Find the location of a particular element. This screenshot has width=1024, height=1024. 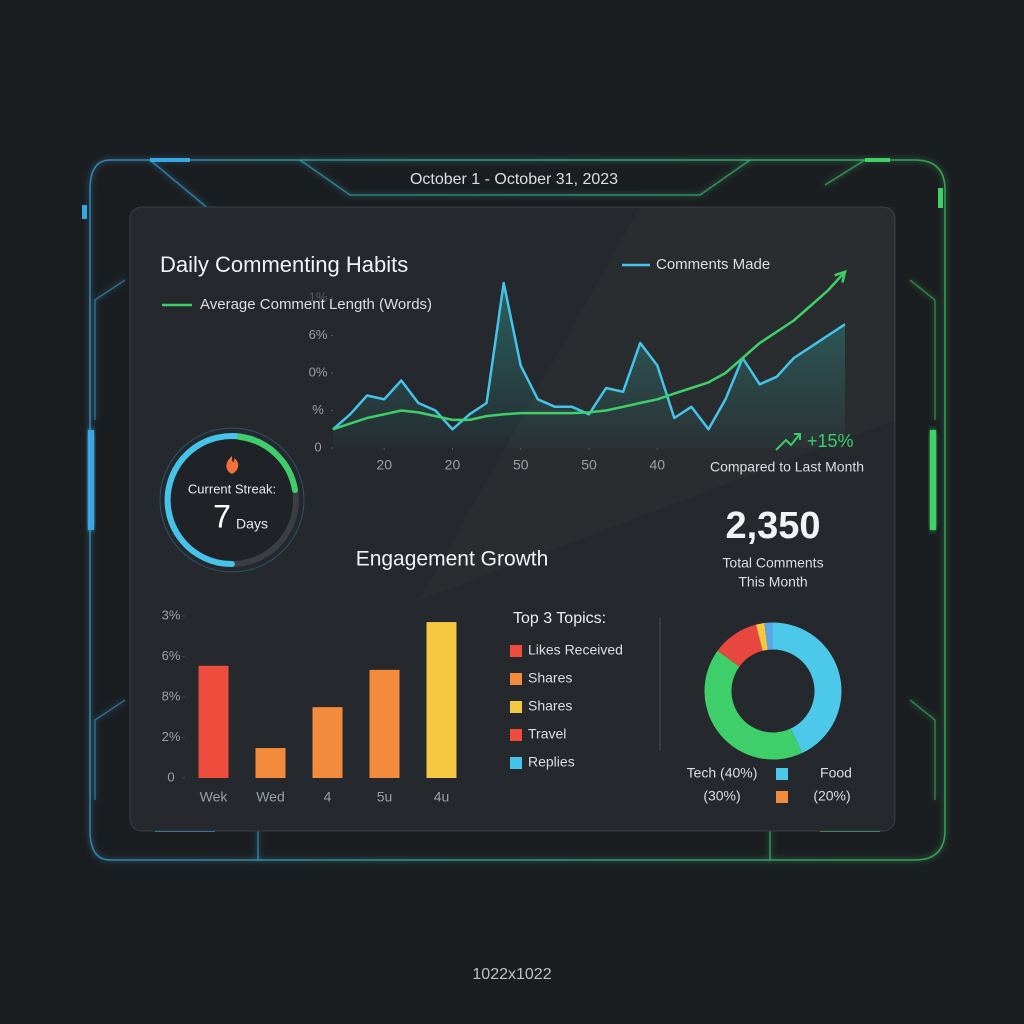

topics-list: Likes Received Shares Shares Travel Replies is located at coordinates (566, 706).